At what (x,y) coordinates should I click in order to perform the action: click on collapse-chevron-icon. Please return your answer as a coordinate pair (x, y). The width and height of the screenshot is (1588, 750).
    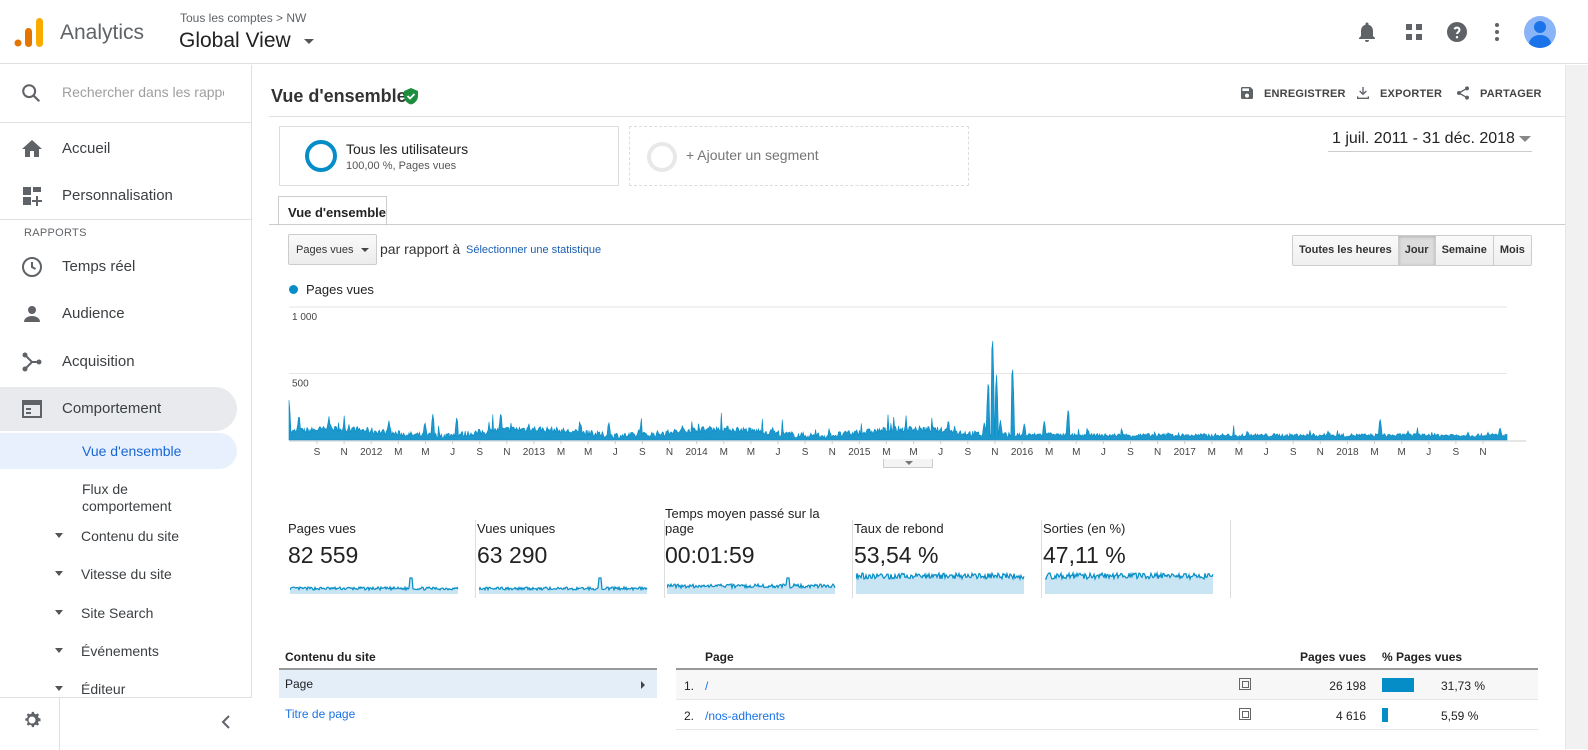
    Looking at the image, I should click on (226, 722).